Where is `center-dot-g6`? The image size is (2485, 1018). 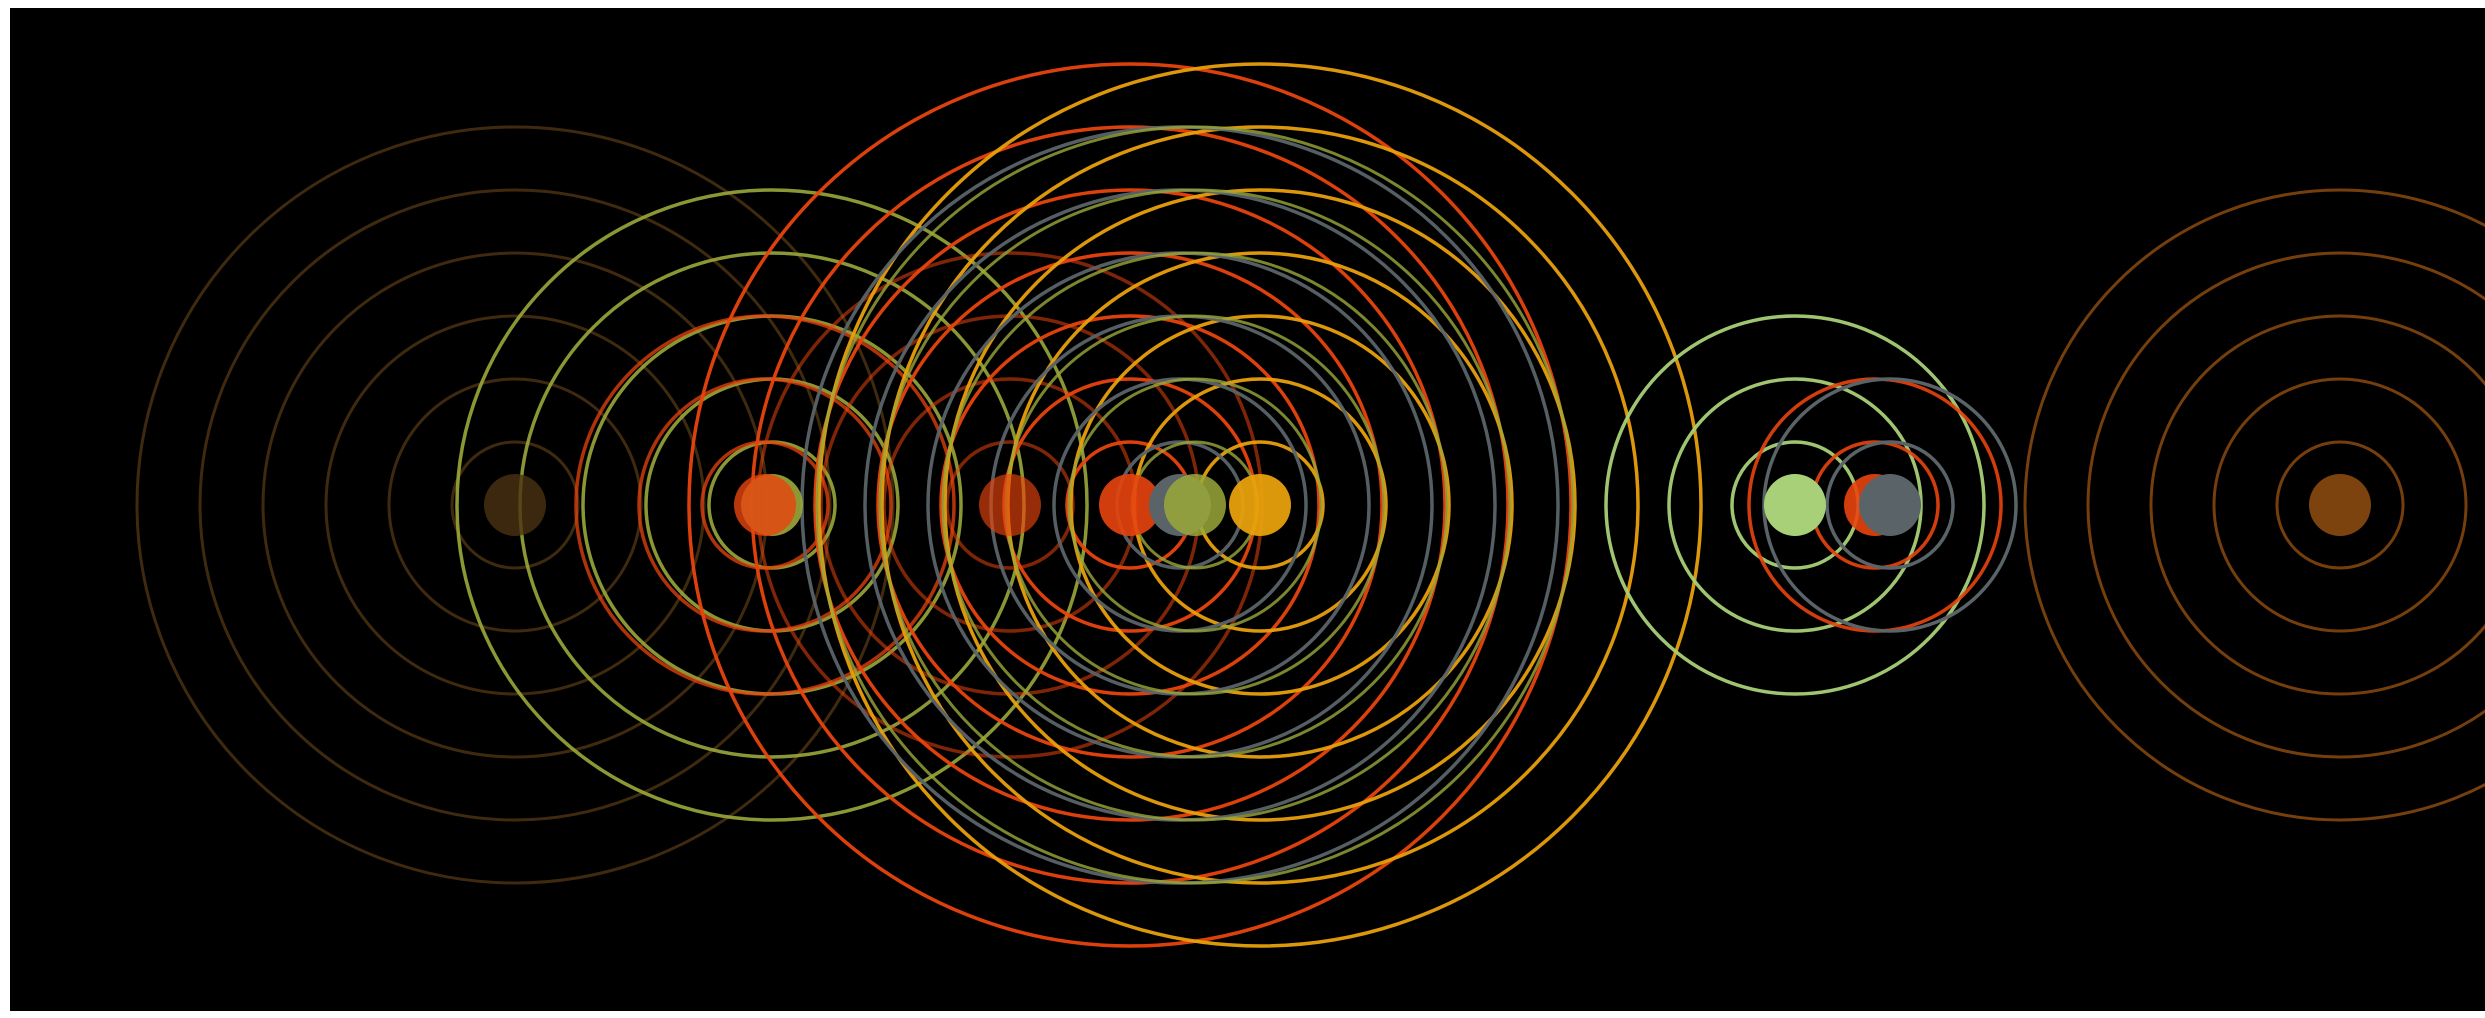 center-dot-g6 is located at coordinates (1260, 505).